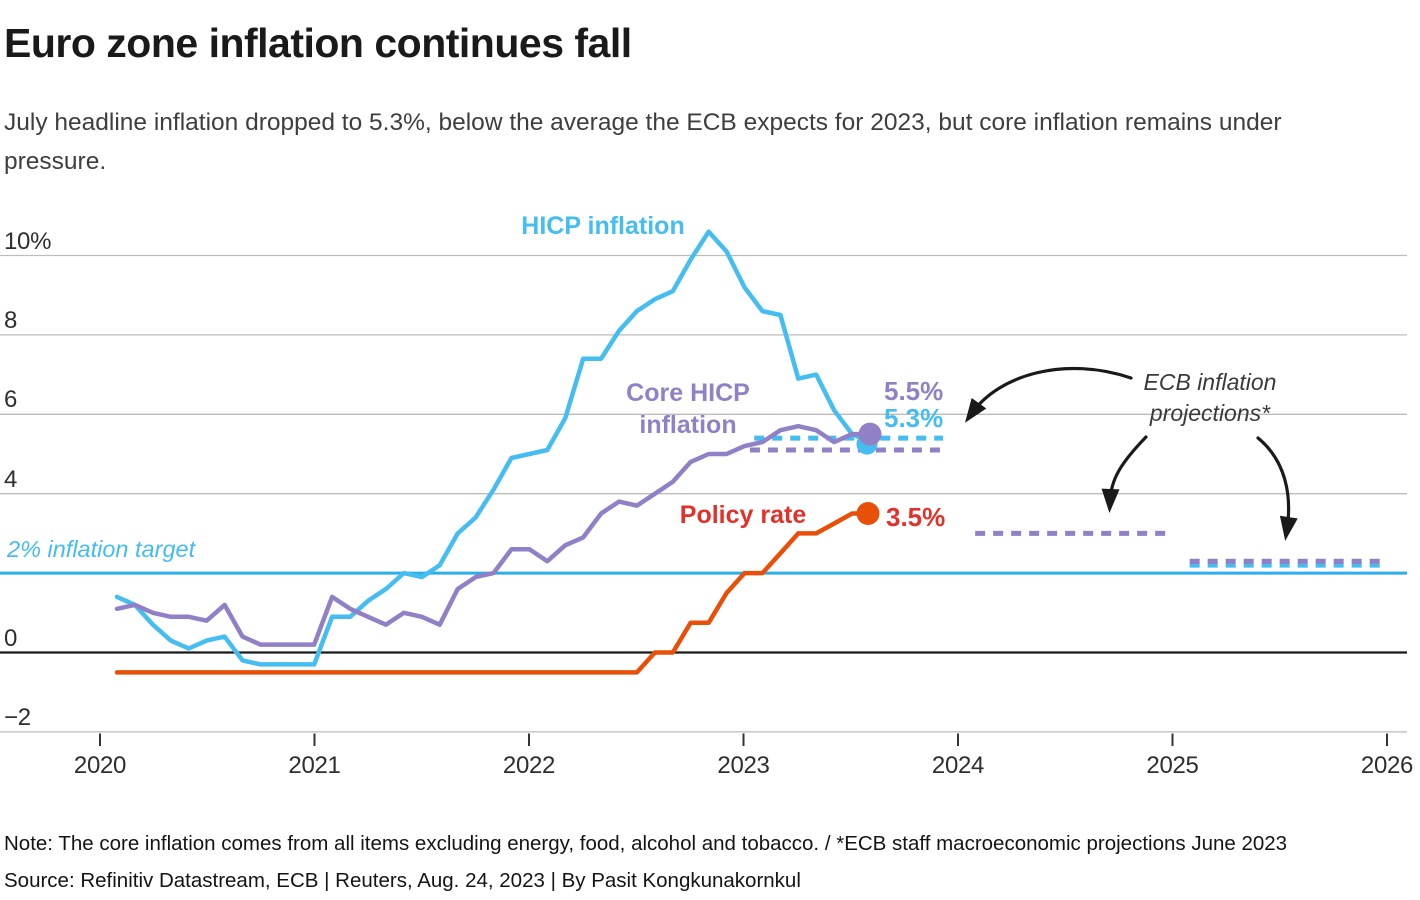  Describe the element at coordinates (1210, 382) in the screenshot. I see `ecb-projections-annotation-line1: ECB inflation` at that location.